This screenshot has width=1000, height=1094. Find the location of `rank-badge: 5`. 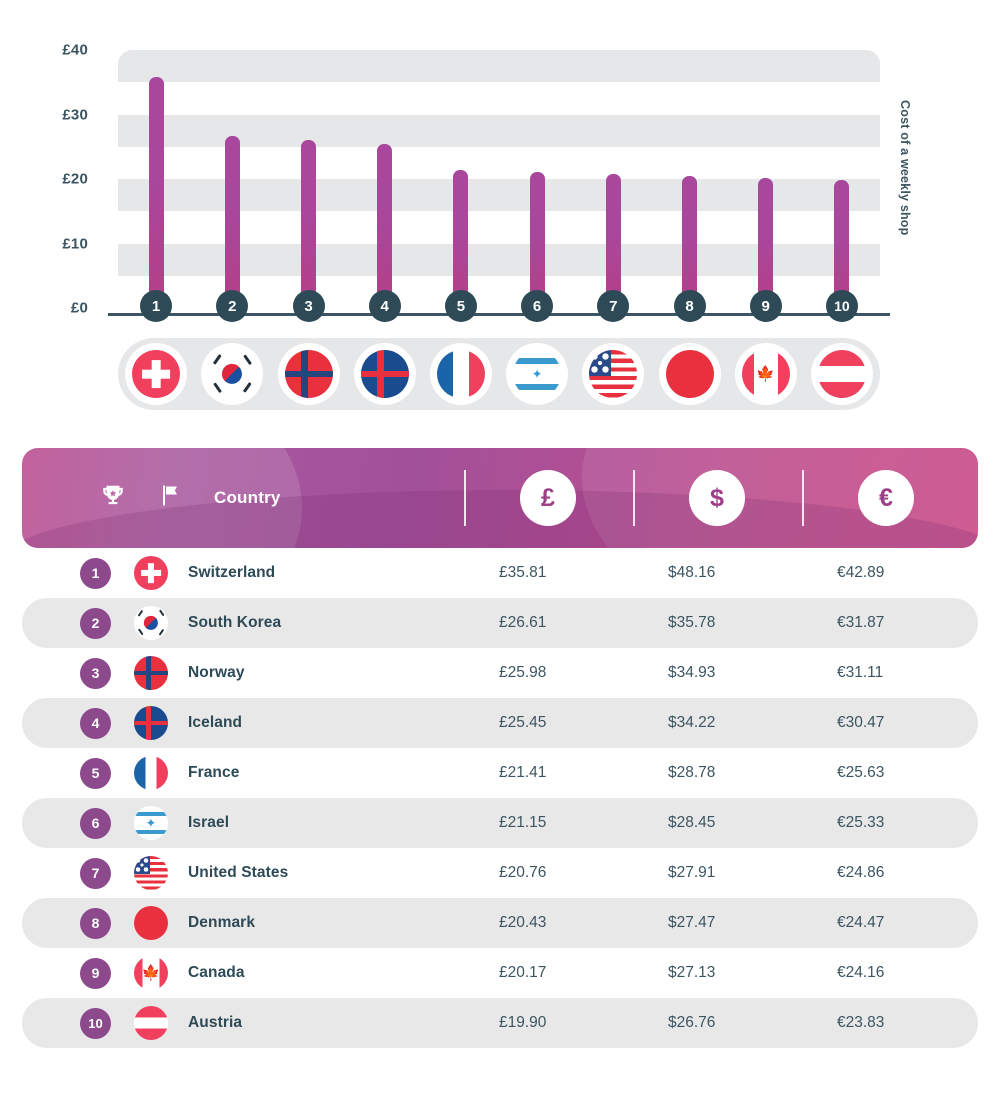

rank-badge: 5 is located at coordinates (95, 773).